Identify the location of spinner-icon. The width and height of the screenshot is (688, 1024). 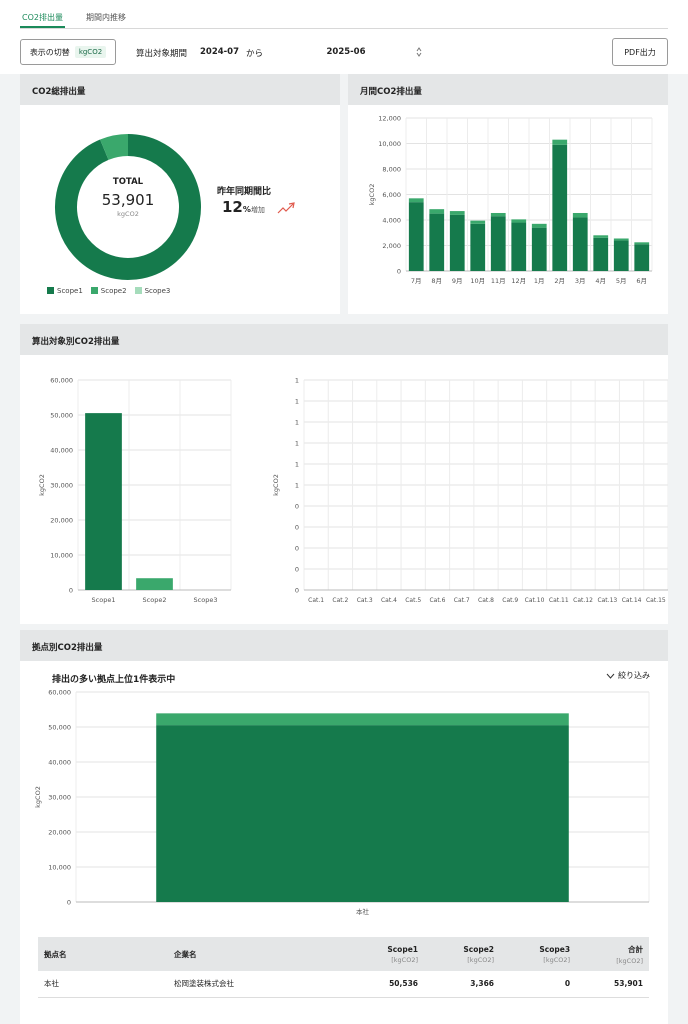
(419, 52).